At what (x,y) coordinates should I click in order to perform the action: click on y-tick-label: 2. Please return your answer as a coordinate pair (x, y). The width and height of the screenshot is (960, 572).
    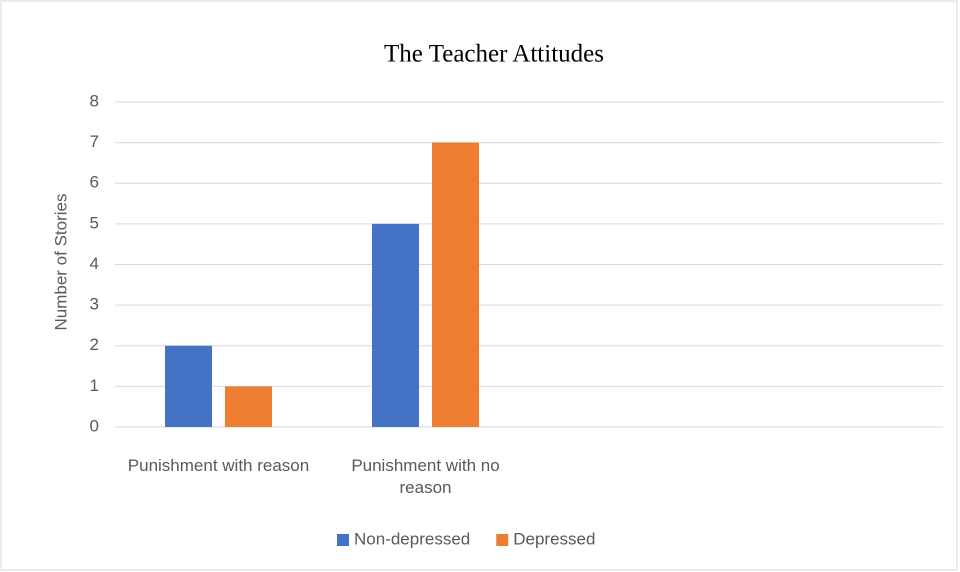
    Looking at the image, I should click on (94, 344).